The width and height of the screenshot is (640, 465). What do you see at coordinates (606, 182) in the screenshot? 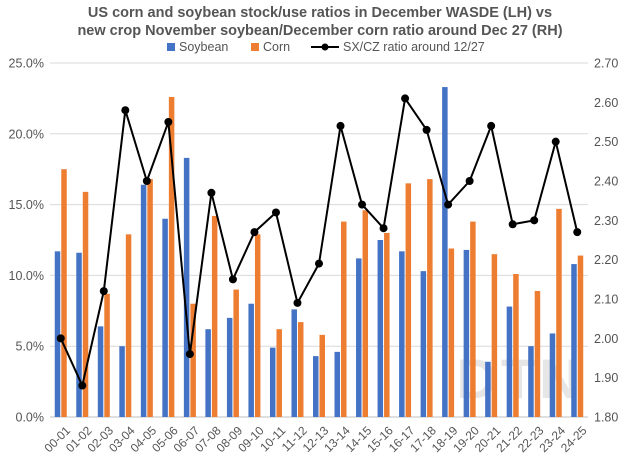
I see `right-axis-tick-label: 2.40` at bounding box center [606, 182].